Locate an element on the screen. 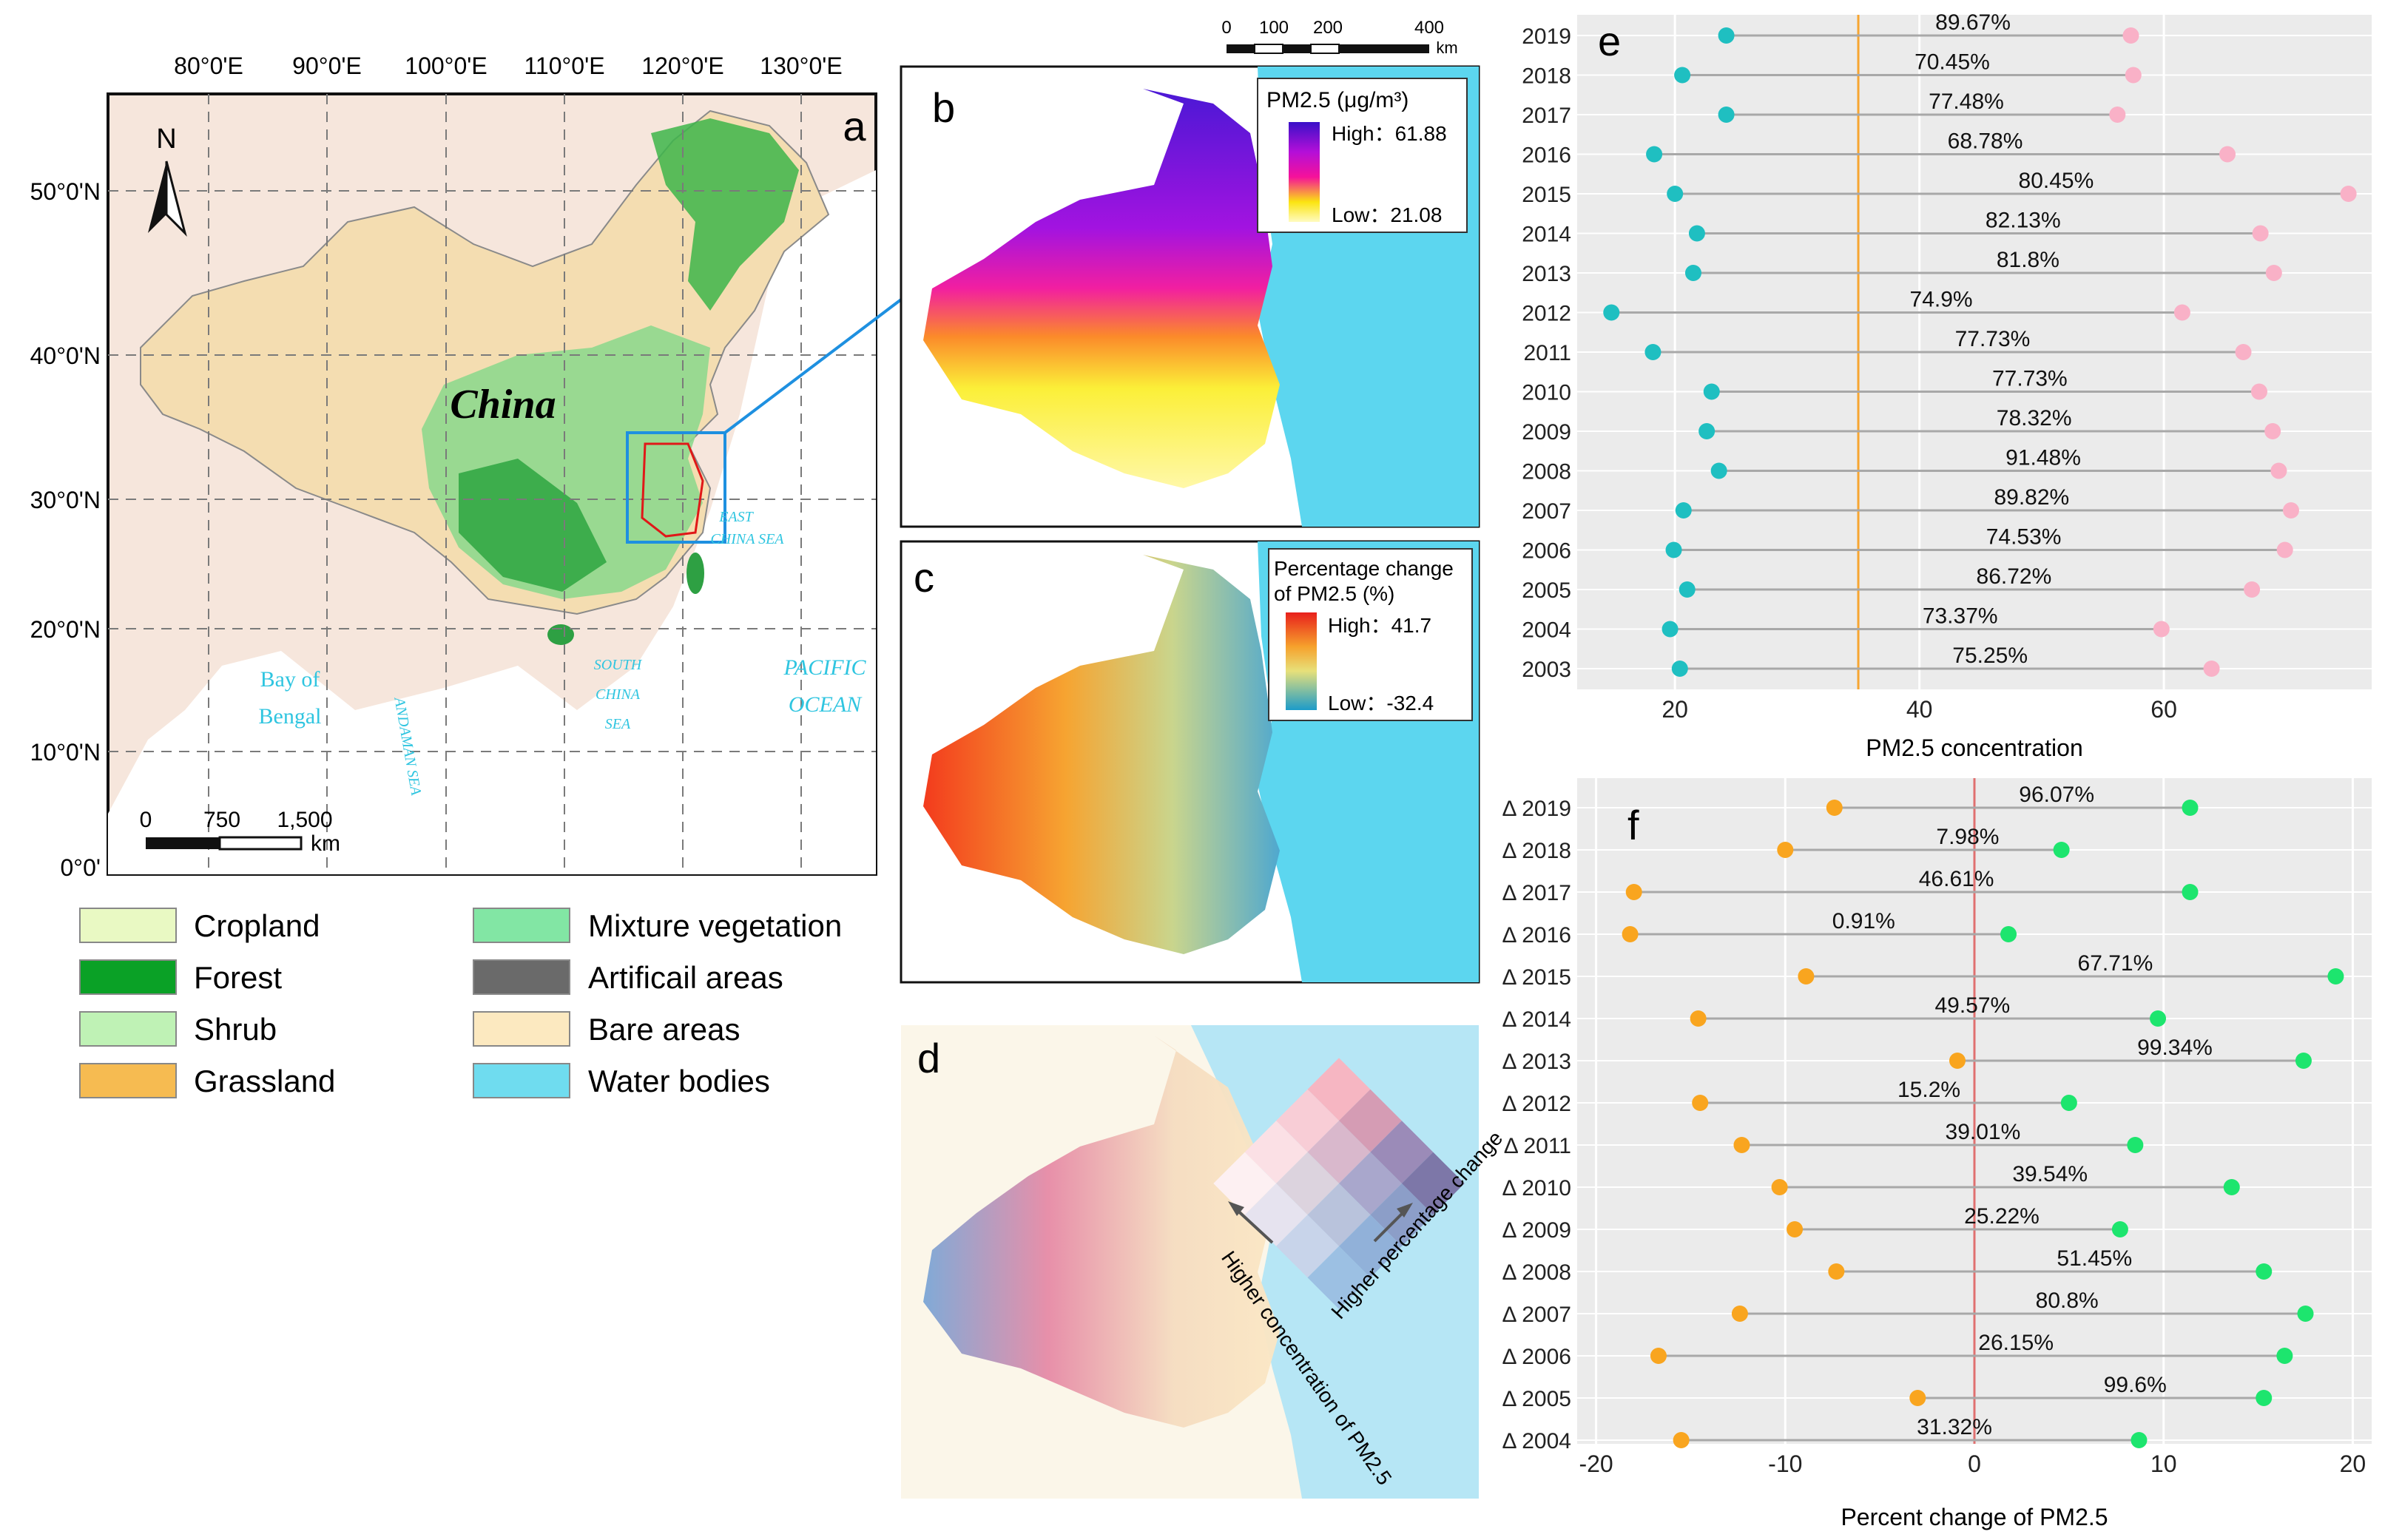 The image size is (2402, 1540). scale-b-0: 0 is located at coordinates (1226, 28).